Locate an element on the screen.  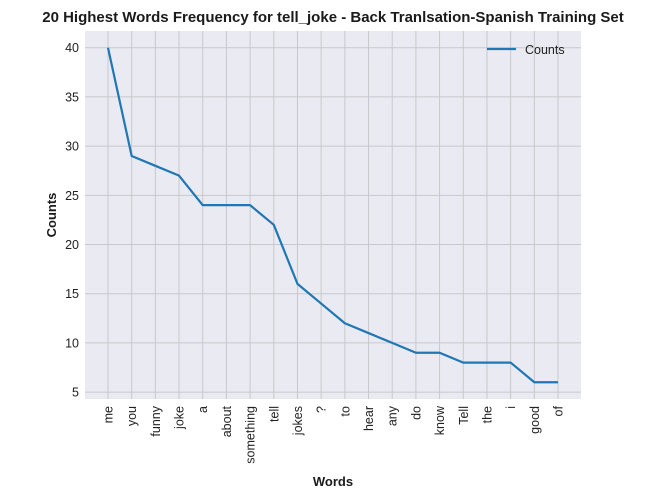
y-tick-label: 10 is located at coordinates (72, 343).